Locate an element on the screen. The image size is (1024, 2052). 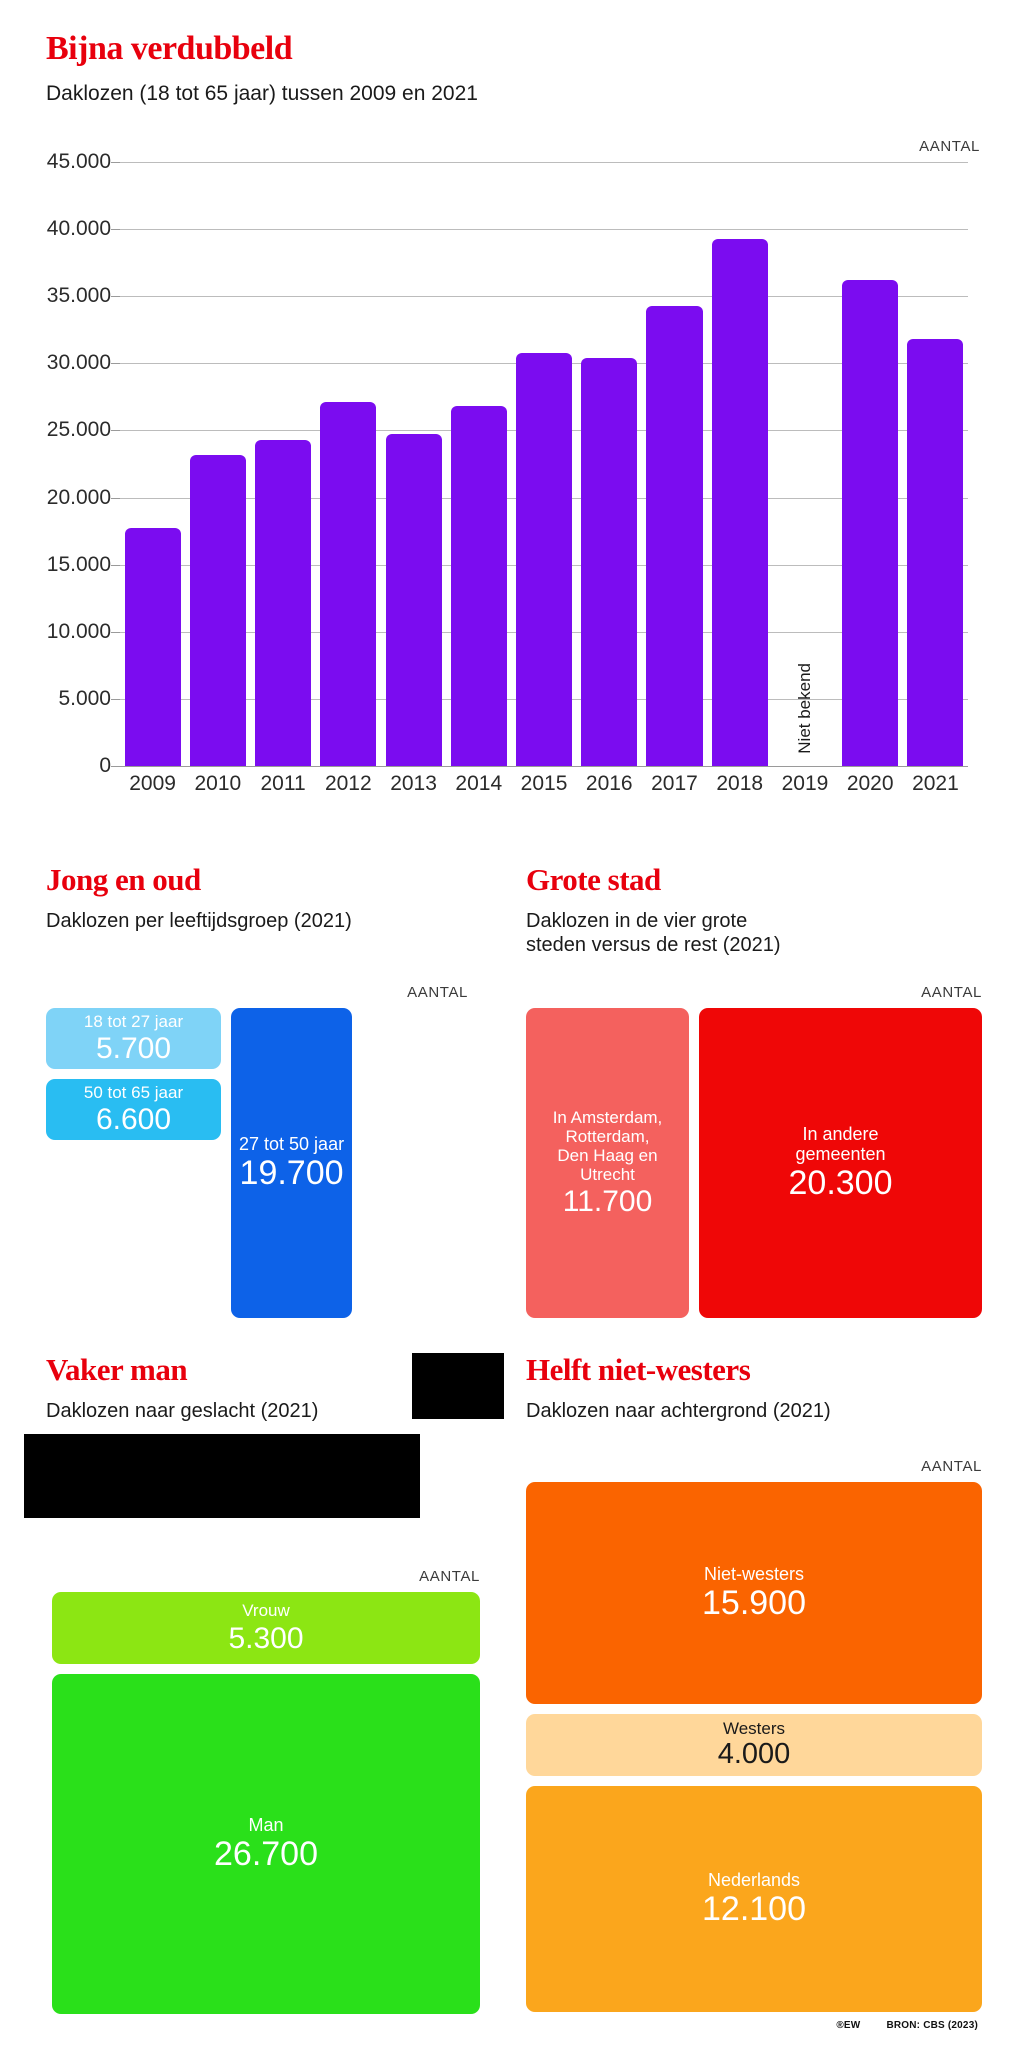
age-cell-value: 6.600 is located at coordinates (133, 1120).